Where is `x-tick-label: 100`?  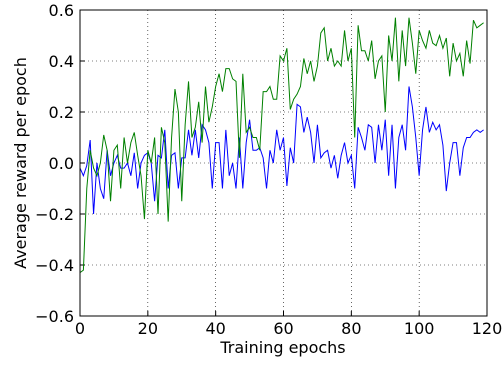 x-tick-label: 100 is located at coordinates (419, 328).